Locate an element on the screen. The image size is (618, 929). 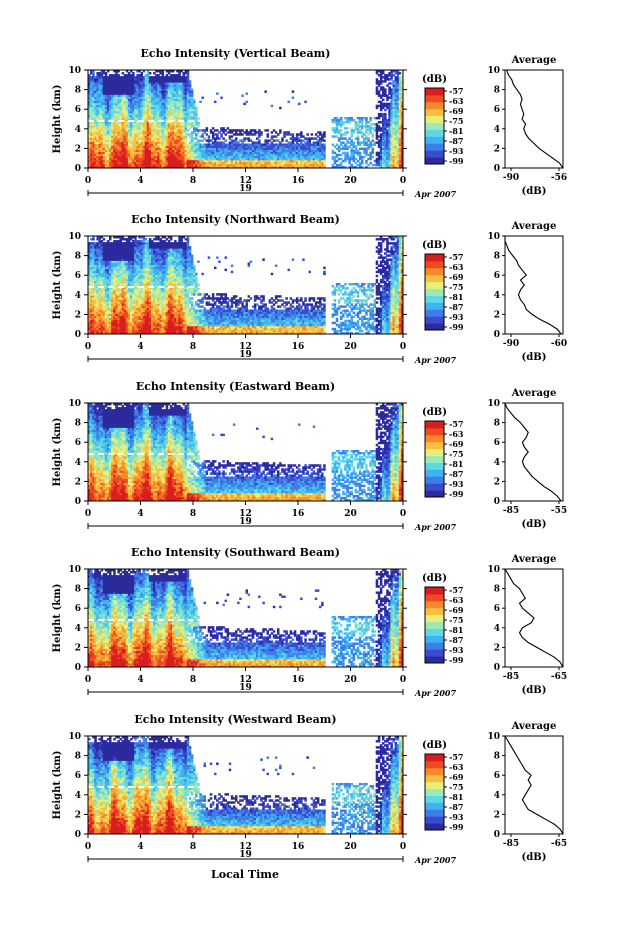
x-tick-label: 12 is located at coordinates (245, 181).